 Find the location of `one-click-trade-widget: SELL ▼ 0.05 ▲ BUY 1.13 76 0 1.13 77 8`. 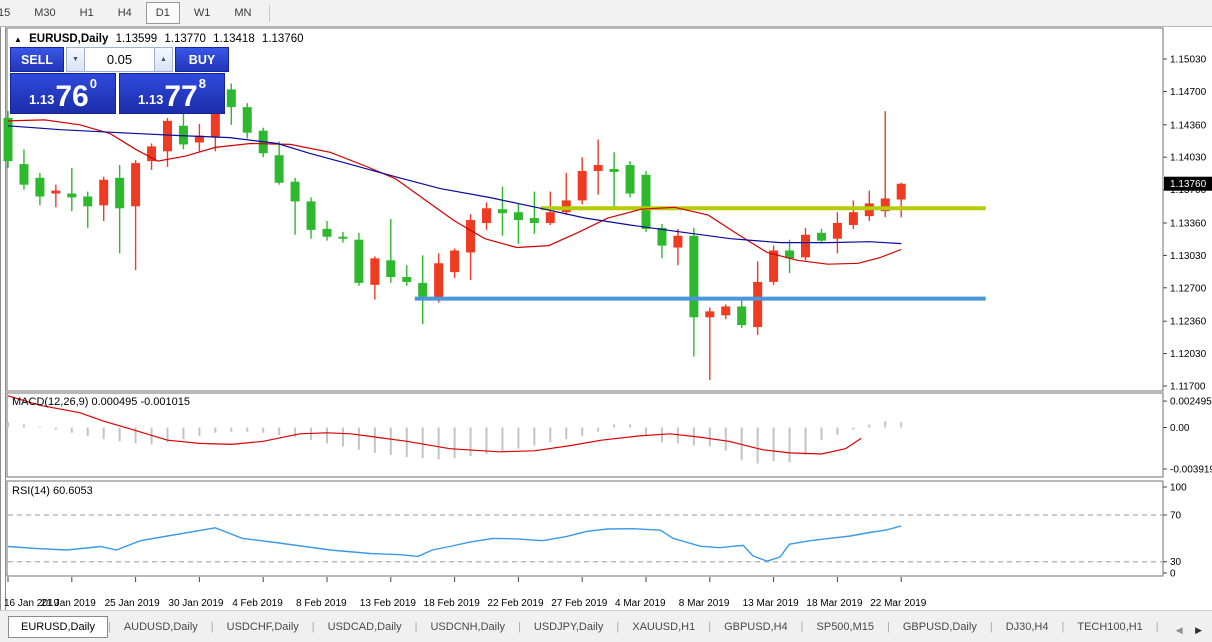

one-click-trade-widget: SELL ▼ 0.05 ▲ BUY 1.13 76 0 1.13 77 8 is located at coordinates (119, 80).